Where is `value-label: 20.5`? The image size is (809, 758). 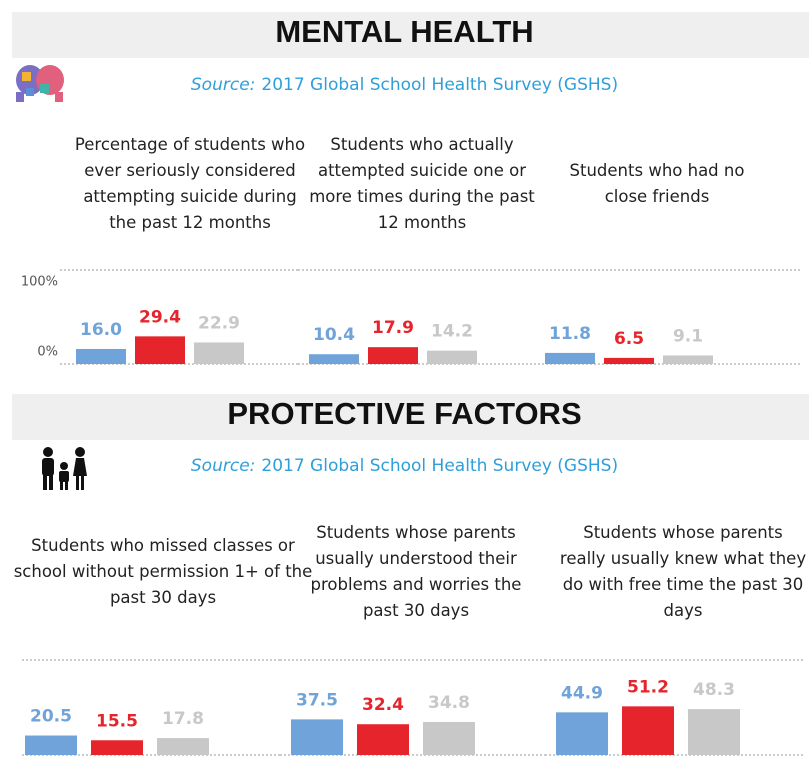 value-label: 20.5 is located at coordinates (51, 717).